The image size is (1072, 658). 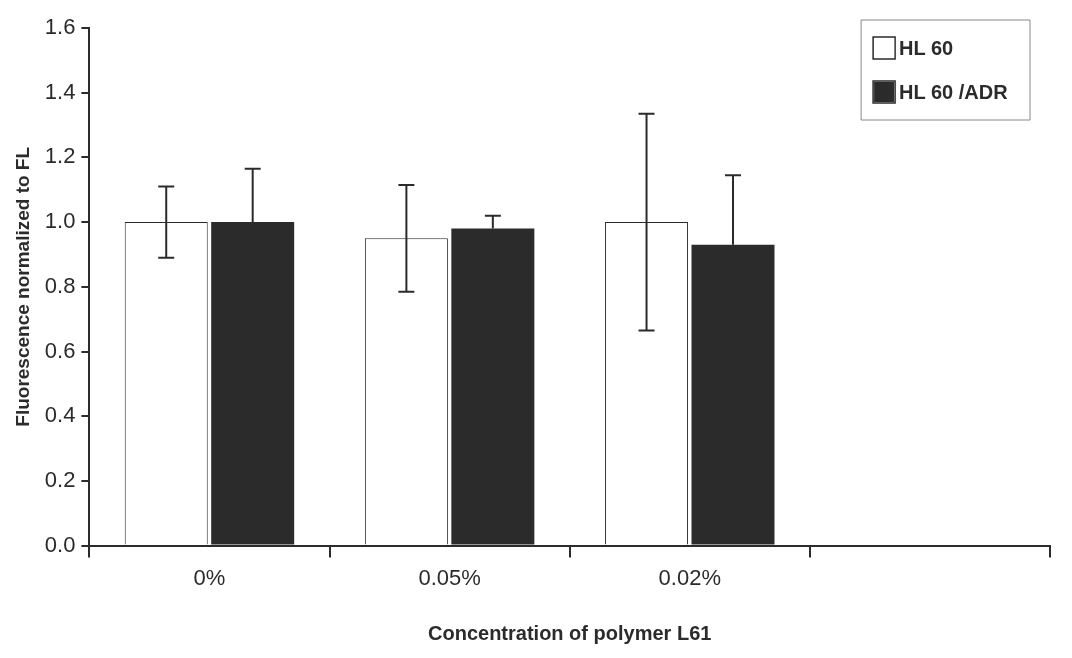 I want to click on x-tick-label: 0.05%, so click(x=449, y=577).